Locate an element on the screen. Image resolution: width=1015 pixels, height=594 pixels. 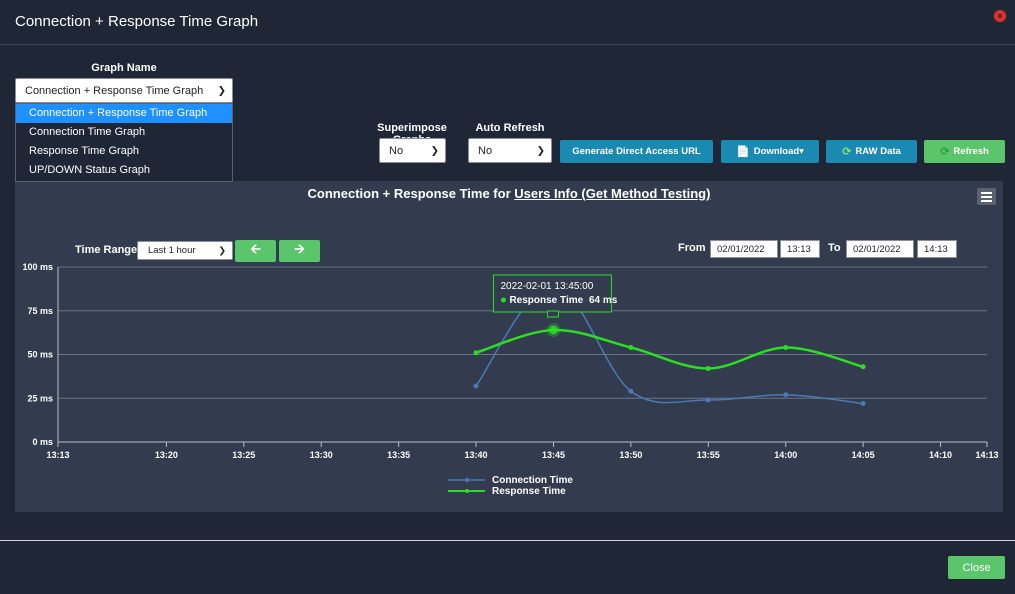
y-tick-label: 25 ms is located at coordinates (40, 398).